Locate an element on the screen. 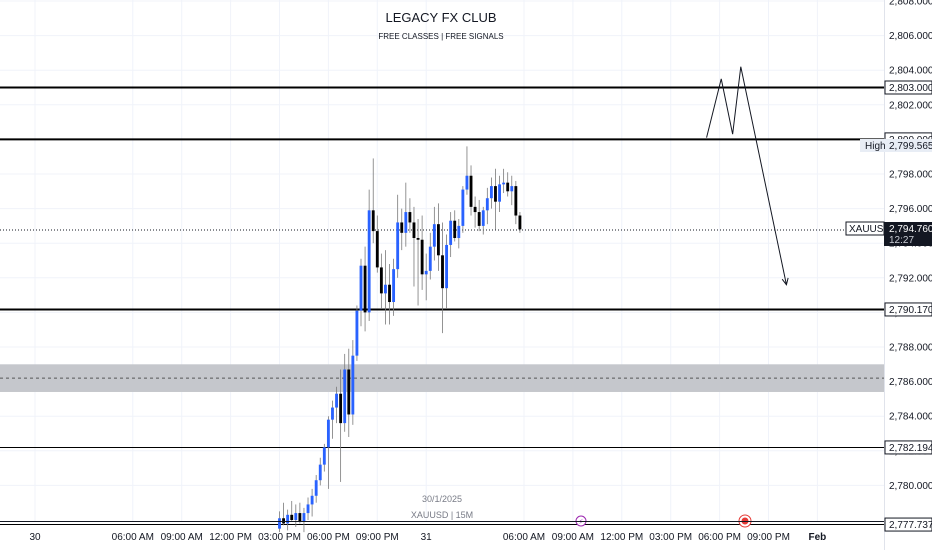 This screenshot has width=932, height=550. time-tick-label: 30 is located at coordinates (35, 537).